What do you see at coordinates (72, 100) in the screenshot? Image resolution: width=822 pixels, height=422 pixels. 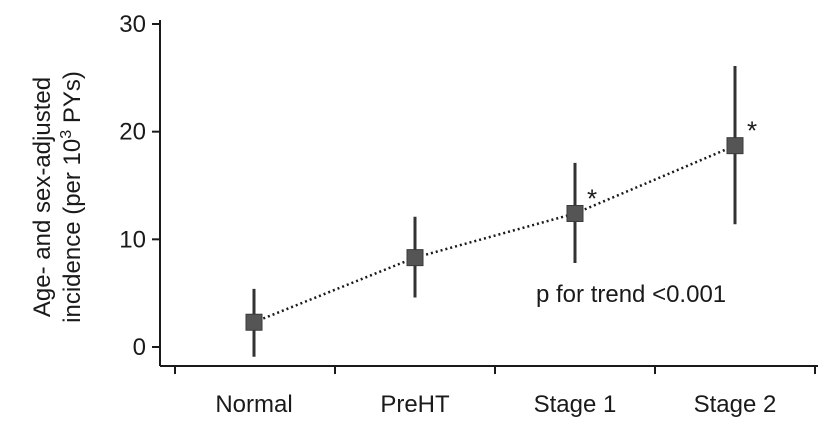 I see `y-axis-title-line2-post: PYs)` at bounding box center [72, 100].